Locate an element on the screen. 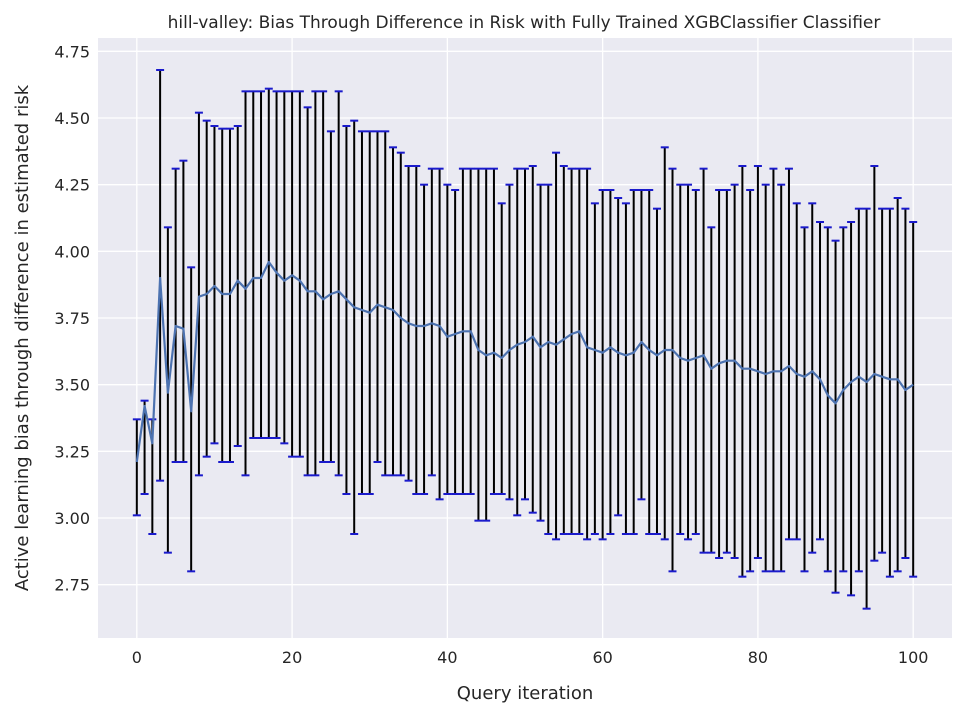 Image resolution: width=965 pixels, height=716 pixels. x-tick-label: 20 is located at coordinates (292, 657).